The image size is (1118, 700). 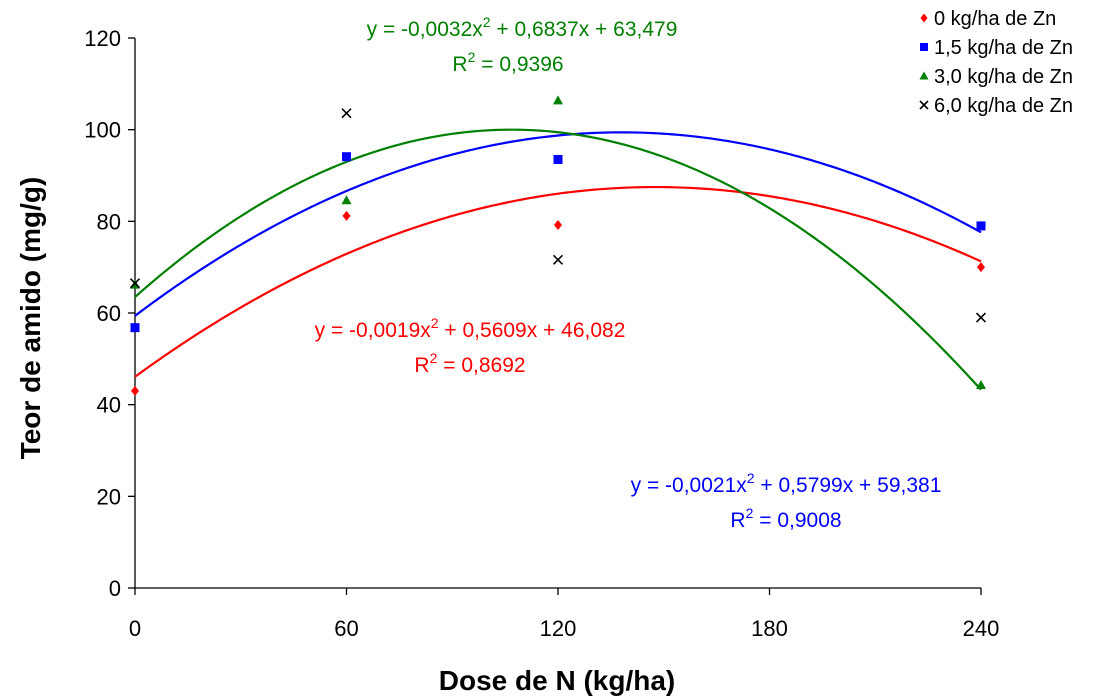 I want to click on r-squared-1: R2 = 0,9008, so click(x=785, y=518).